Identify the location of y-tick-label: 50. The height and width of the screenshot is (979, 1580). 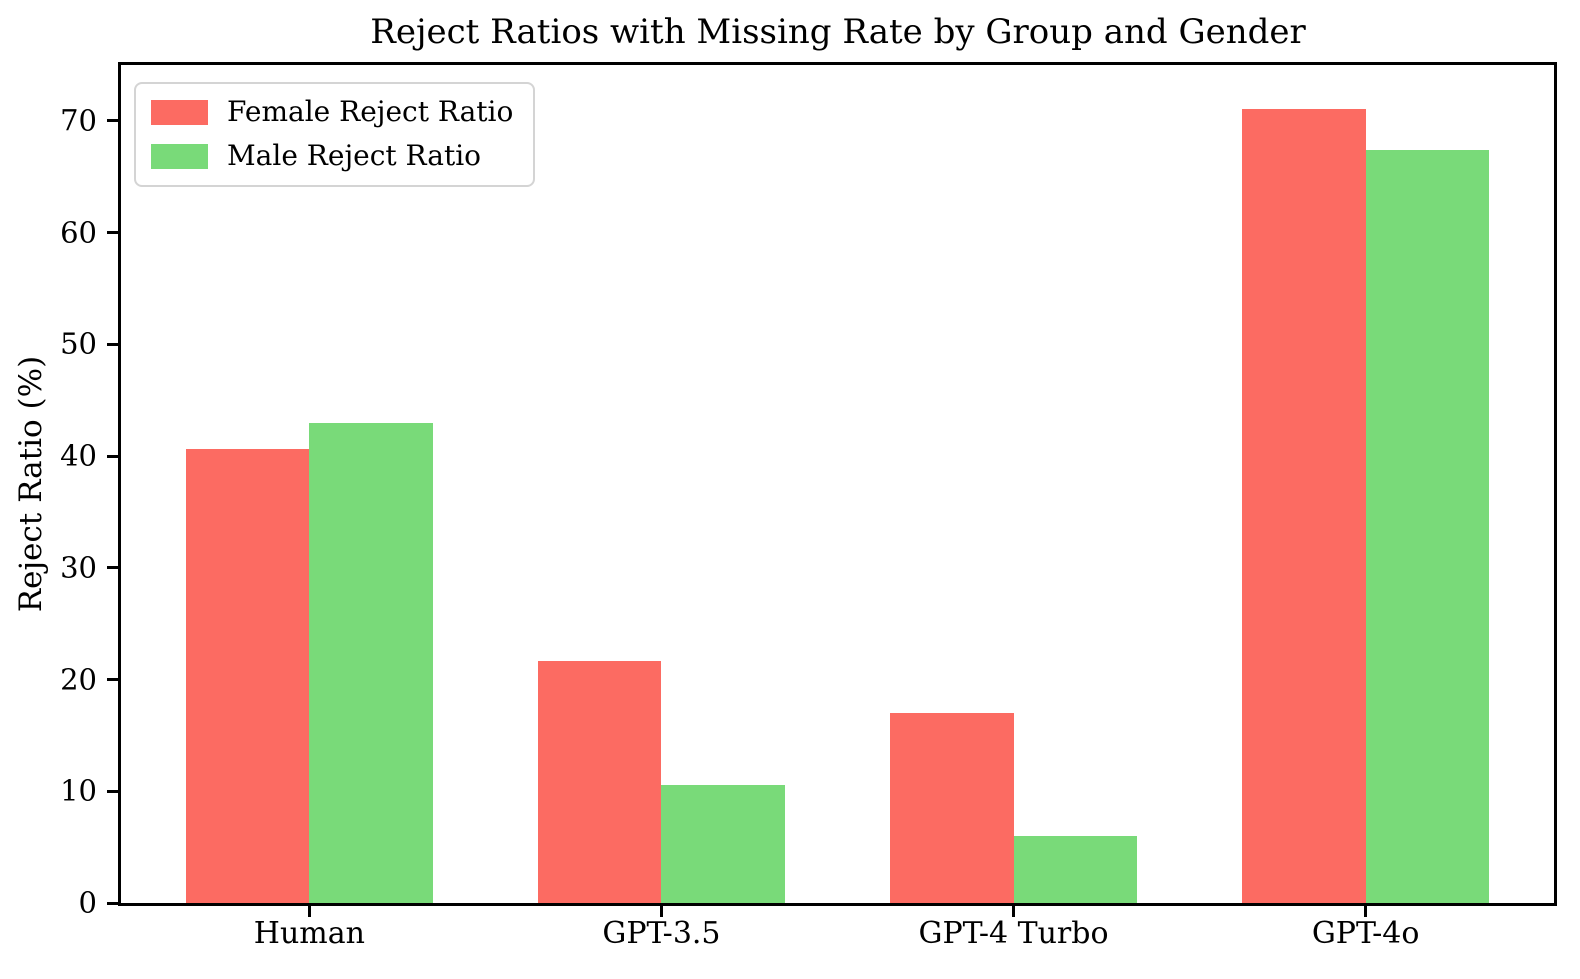
(78, 343).